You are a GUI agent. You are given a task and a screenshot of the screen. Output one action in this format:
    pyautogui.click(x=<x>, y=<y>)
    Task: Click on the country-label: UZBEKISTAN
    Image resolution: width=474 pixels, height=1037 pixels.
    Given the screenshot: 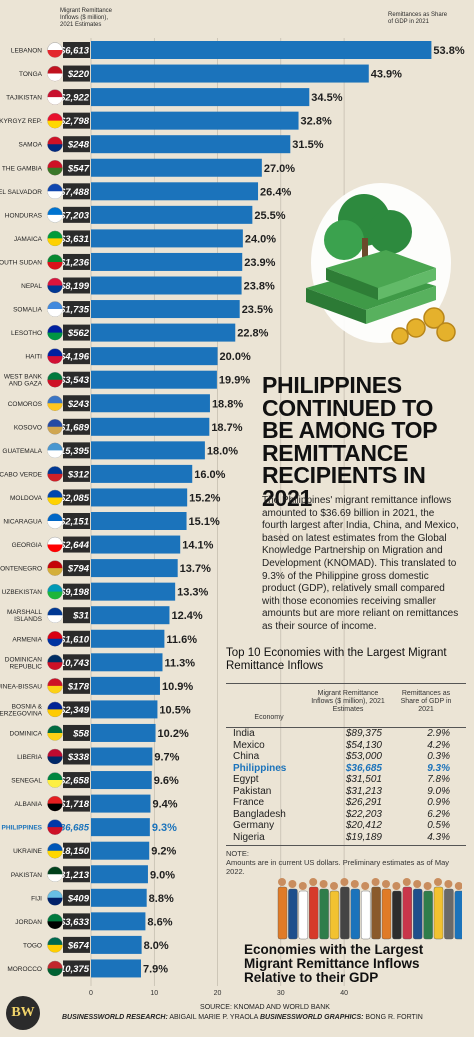 What is the action you would take?
    pyautogui.click(x=22, y=592)
    